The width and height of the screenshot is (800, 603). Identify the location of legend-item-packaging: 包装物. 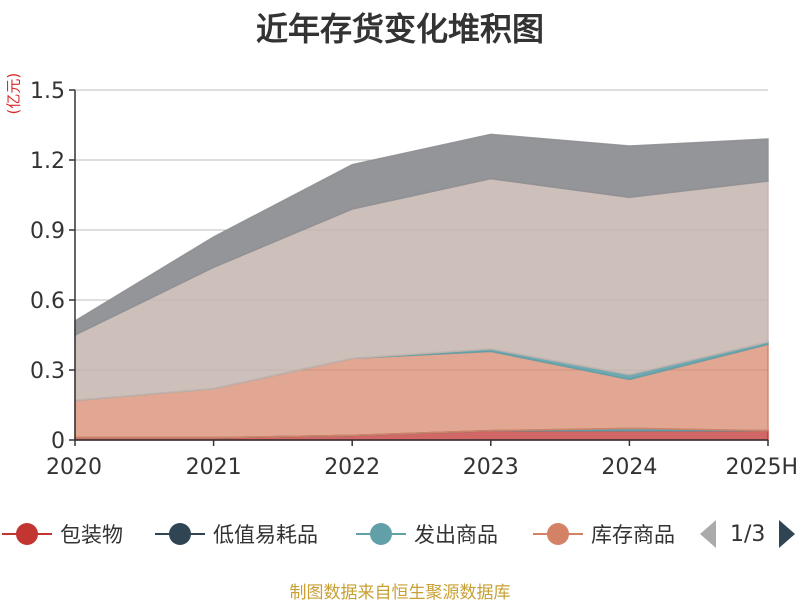
(62, 534).